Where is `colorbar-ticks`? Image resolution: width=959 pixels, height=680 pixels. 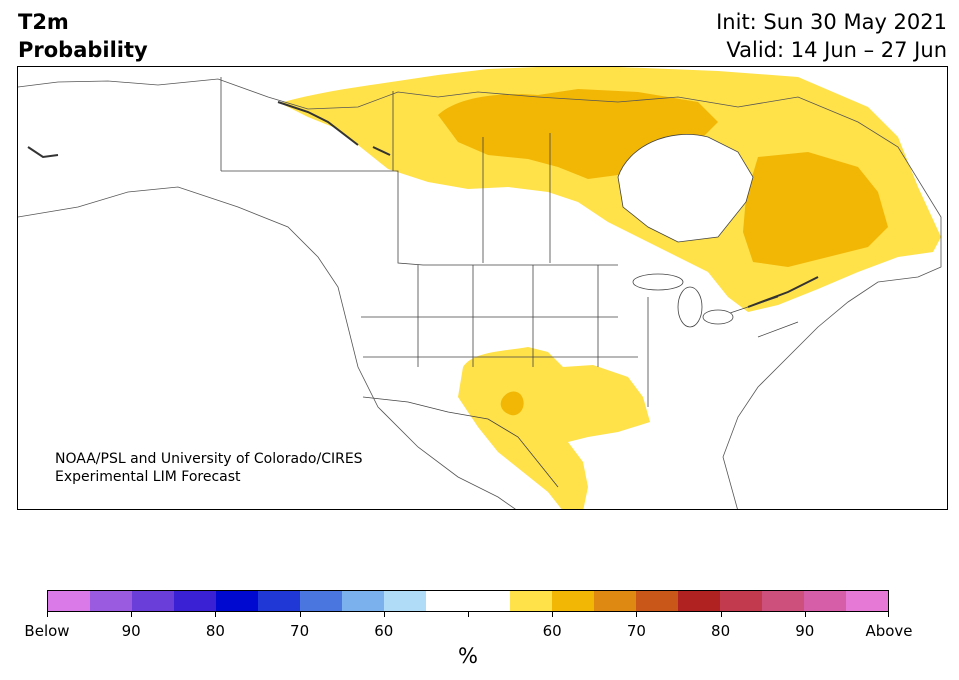
colorbar-ticks is located at coordinates (468, 615).